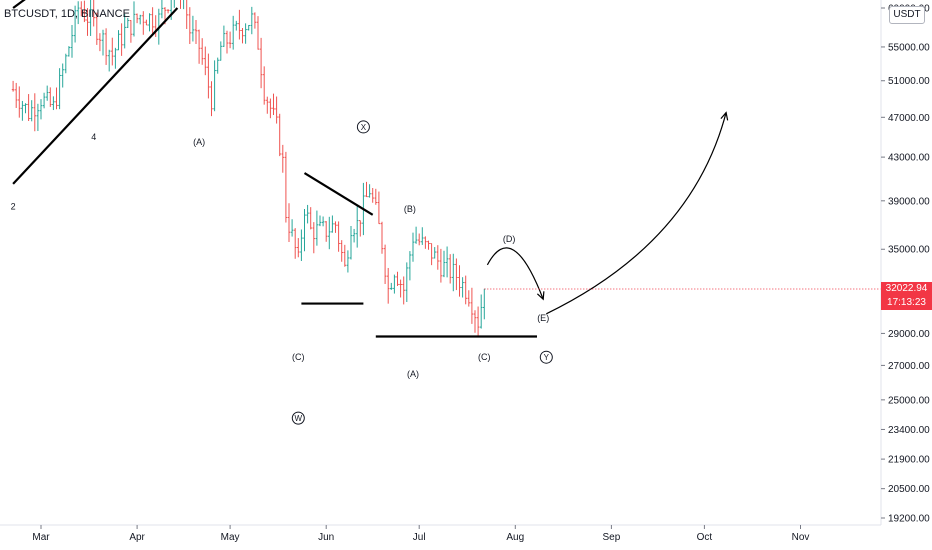 The width and height of the screenshot is (932, 550). I want to click on wave-label: (E), so click(543, 318).